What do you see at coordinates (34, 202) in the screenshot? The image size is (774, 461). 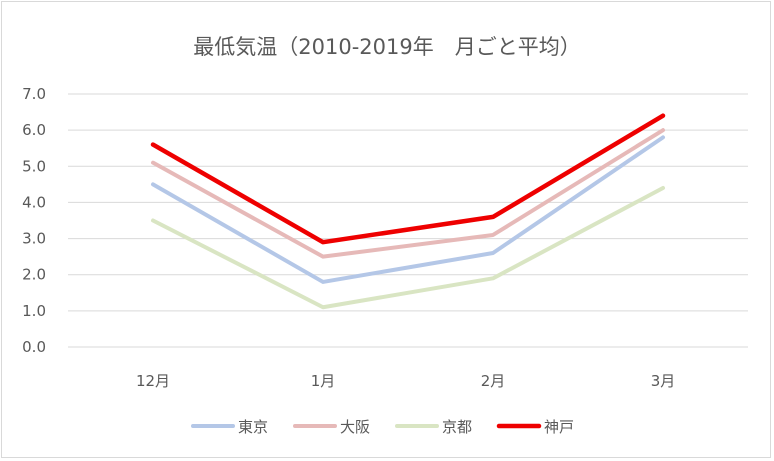 I see `y-tick-label: 4.0` at bounding box center [34, 202].